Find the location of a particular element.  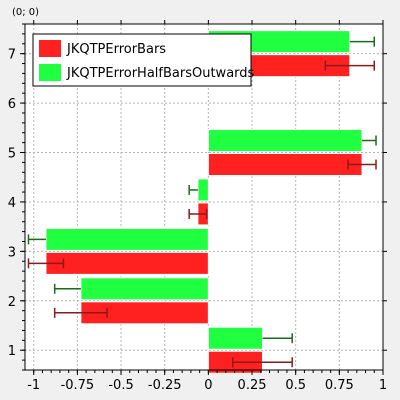

legend-box is located at coordinates (142, 60).